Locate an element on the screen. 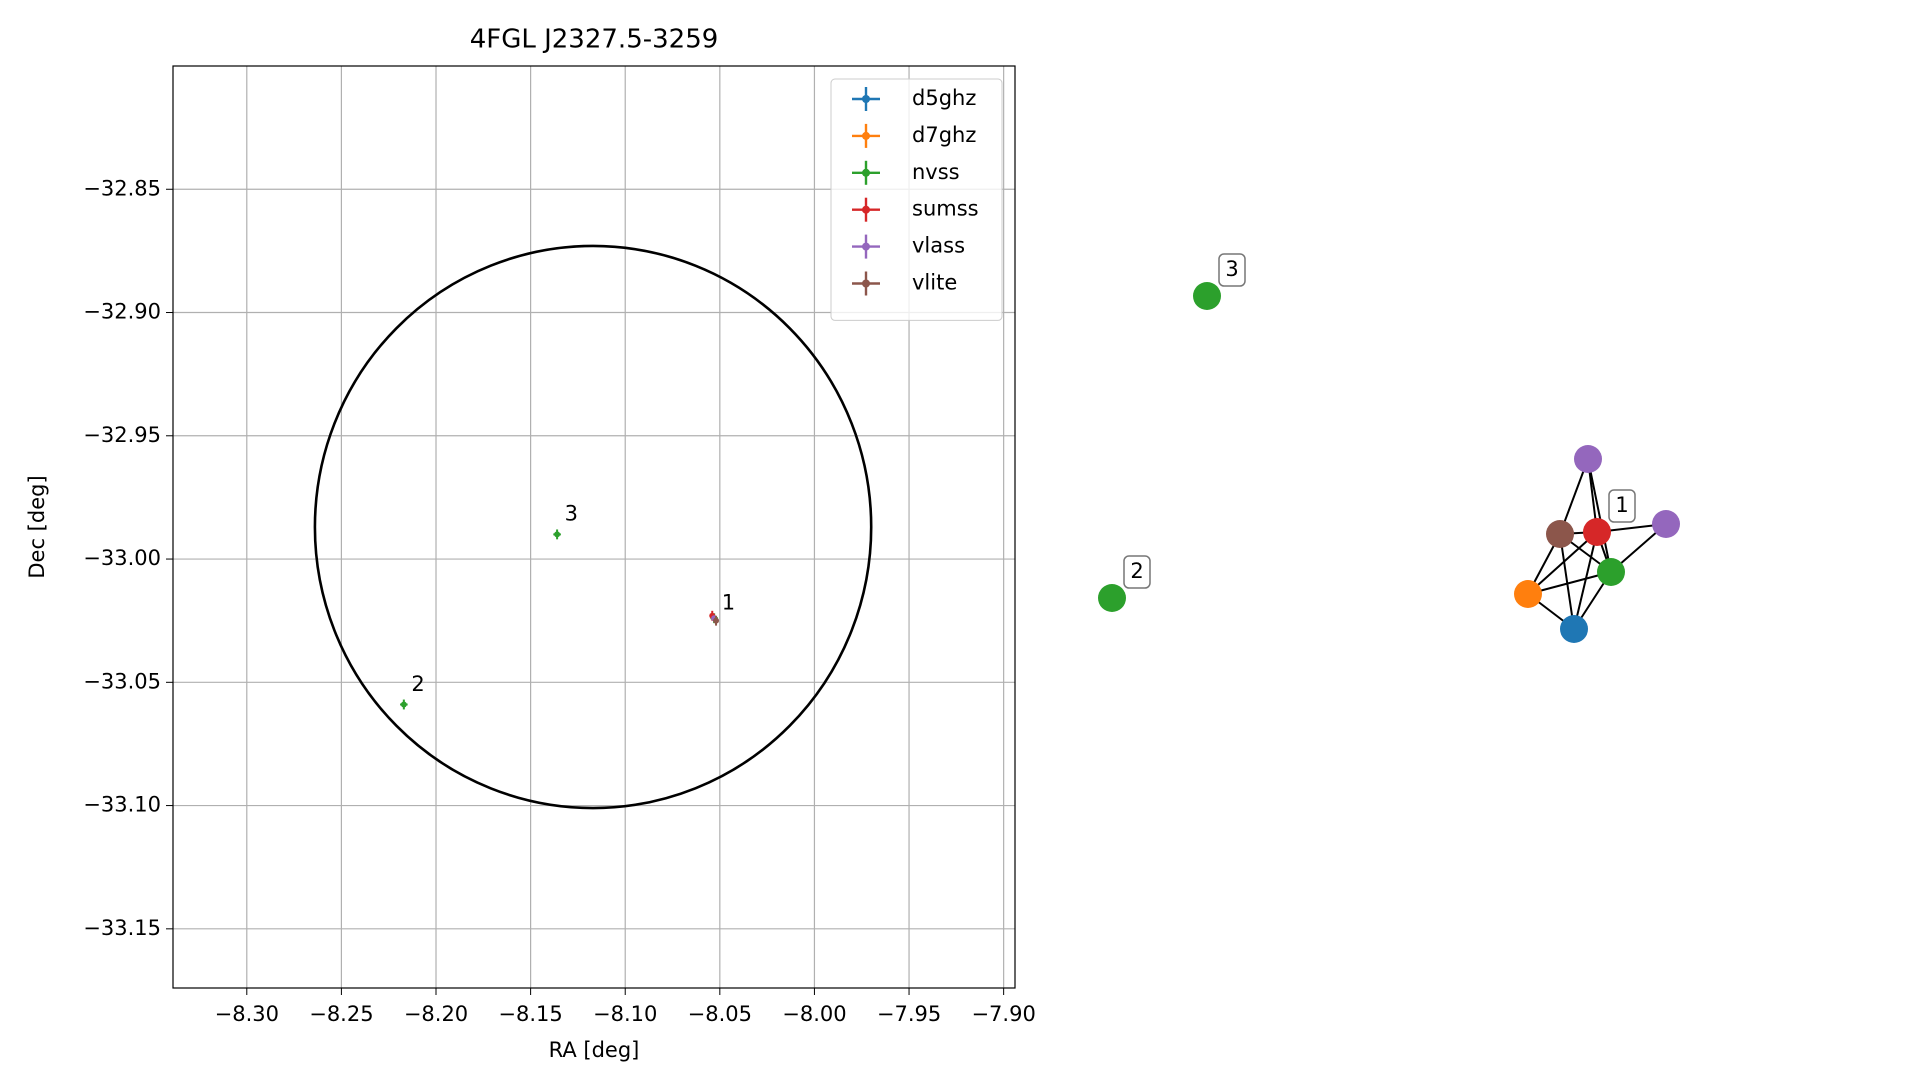 The width and height of the screenshot is (1919, 1080). node-label: 1 is located at coordinates (1621, 505).